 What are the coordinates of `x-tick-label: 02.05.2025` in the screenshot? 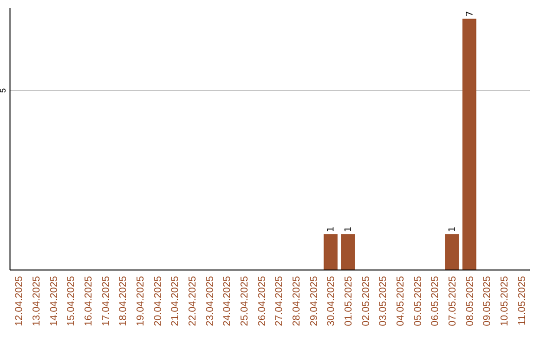 It's located at (366, 301).